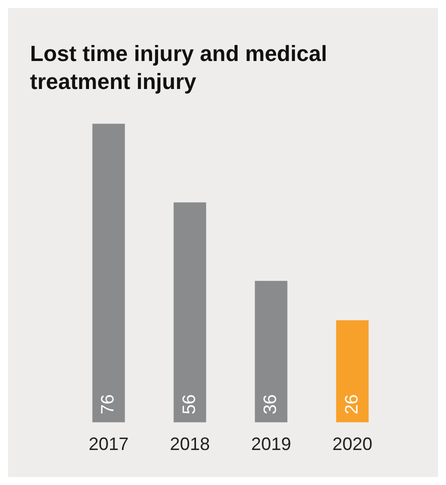 The image size is (446, 485). I want to click on data-label: 56, so click(188, 404).